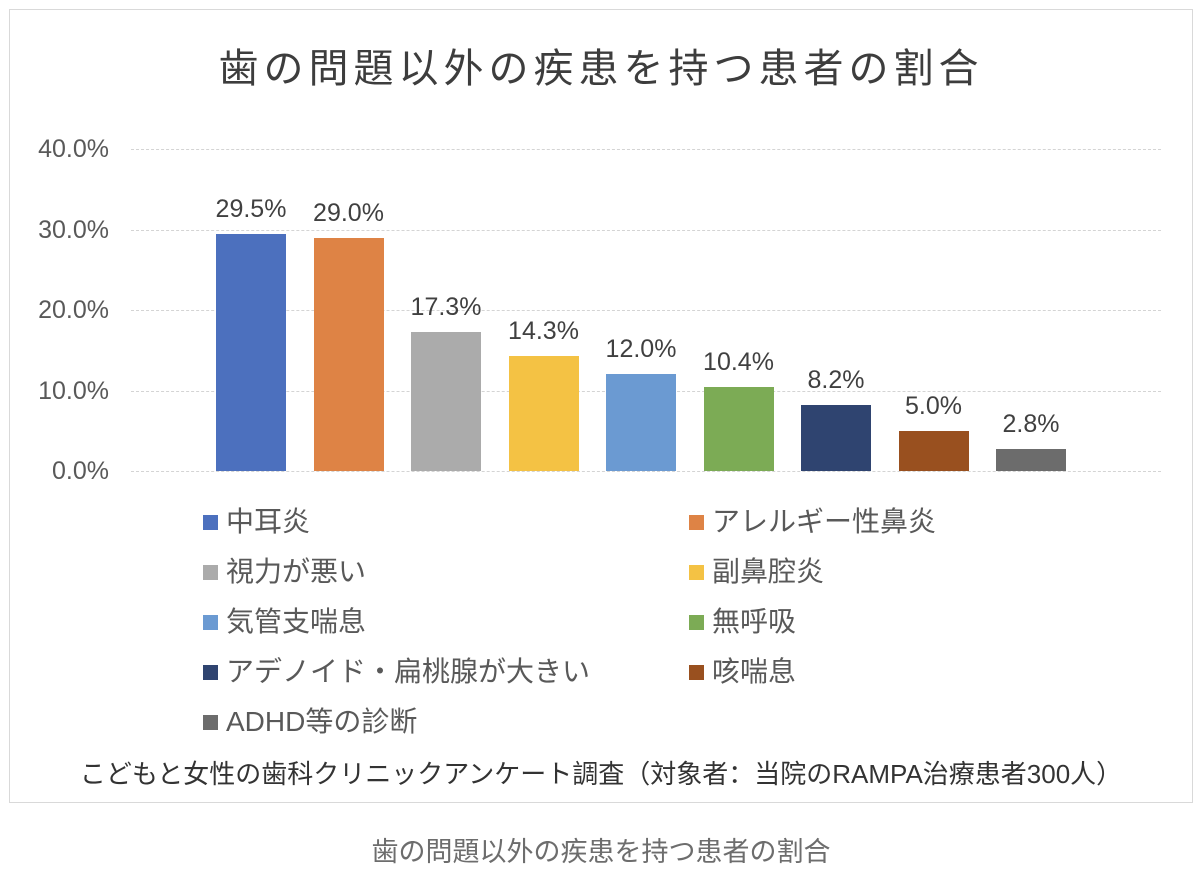 Image resolution: width=1202 pixels, height=896 pixels. What do you see at coordinates (296, 571) in the screenshot?
I see `legend-label: 視力が悪い` at bounding box center [296, 571].